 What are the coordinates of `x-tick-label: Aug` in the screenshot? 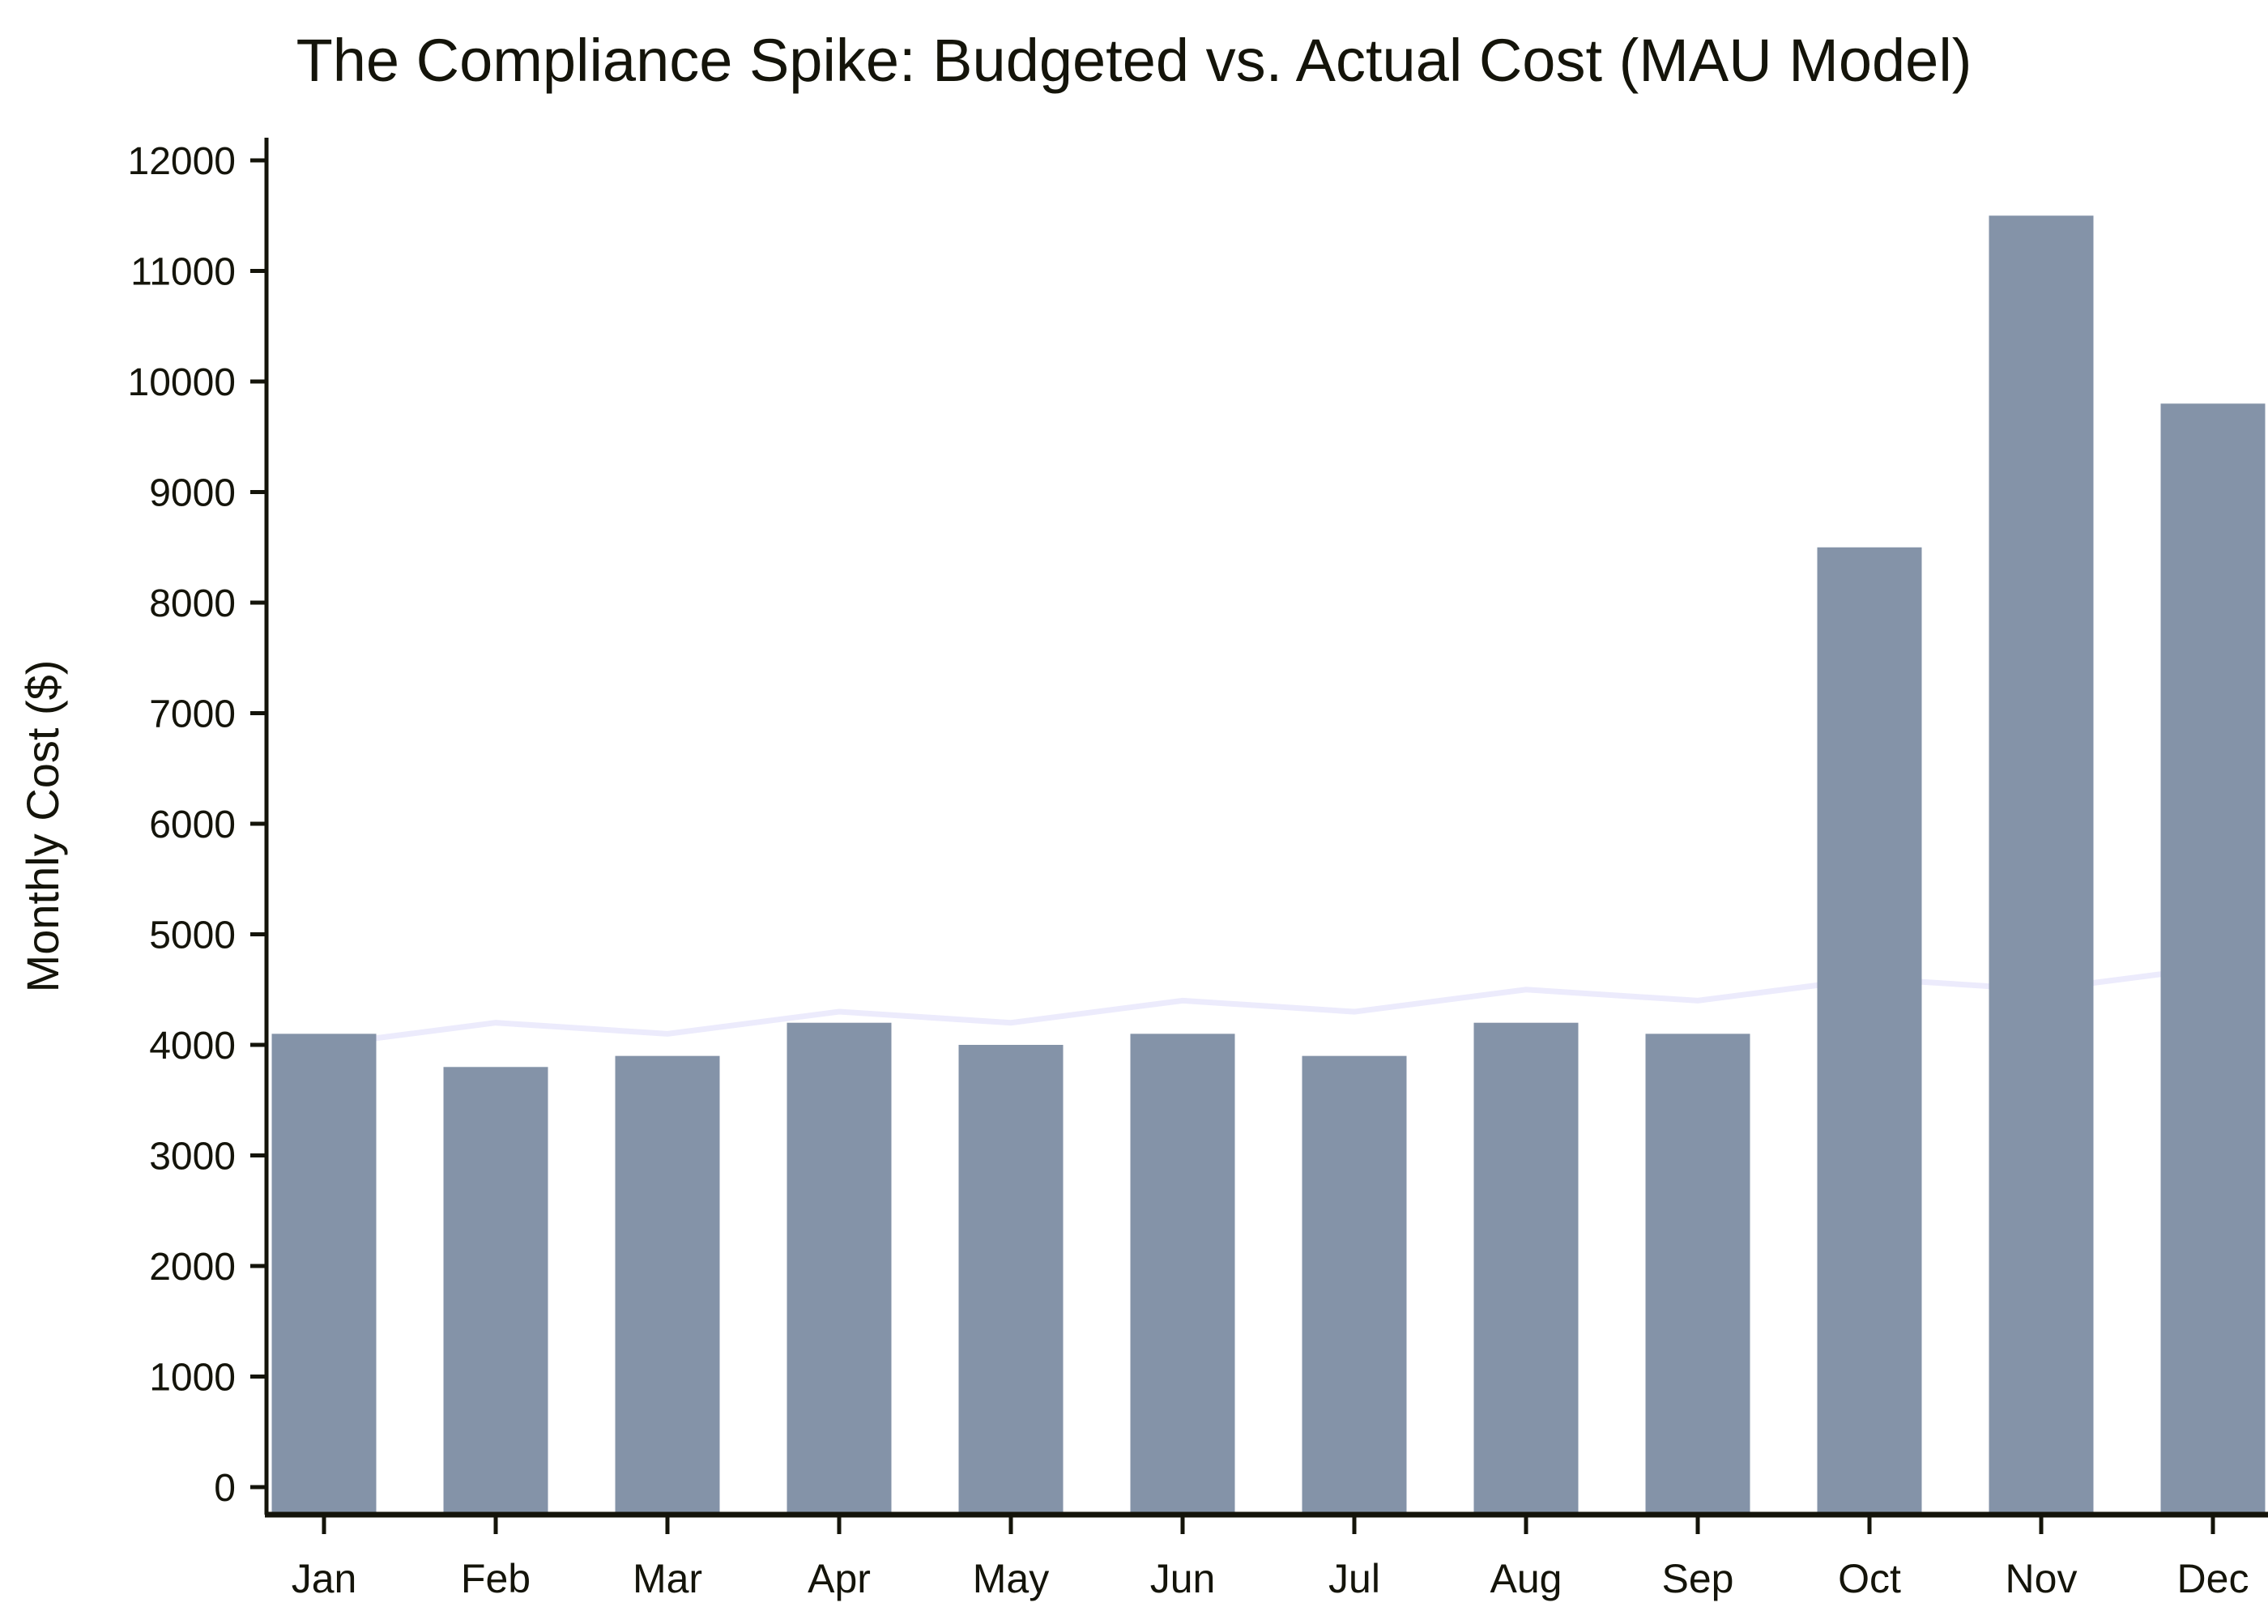 It's located at (1526, 1578).